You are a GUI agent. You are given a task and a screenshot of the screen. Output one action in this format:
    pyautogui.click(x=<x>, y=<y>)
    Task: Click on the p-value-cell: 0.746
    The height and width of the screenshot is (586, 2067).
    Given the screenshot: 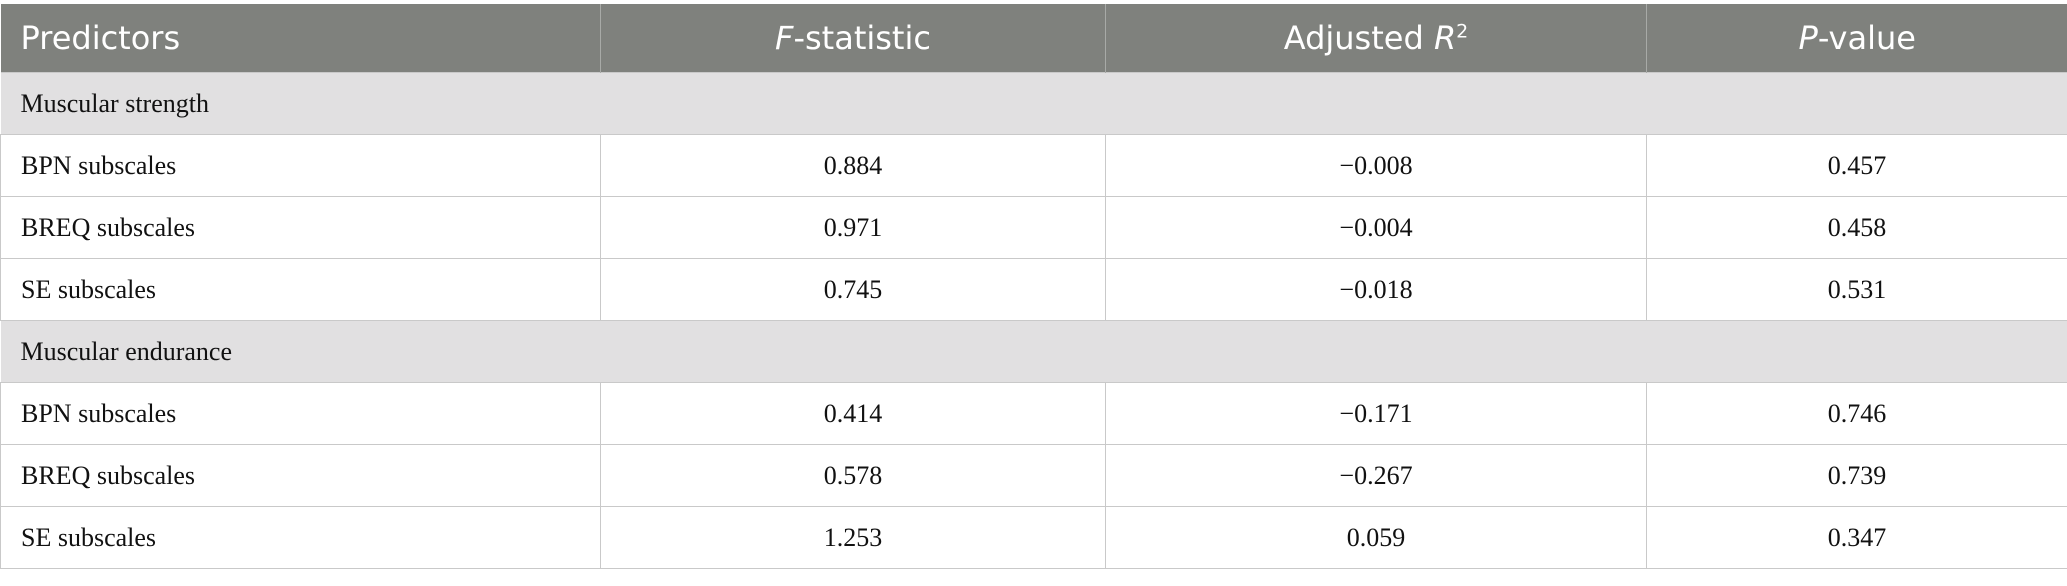 What is the action you would take?
    pyautogui.click(x=1856, y=413)
    